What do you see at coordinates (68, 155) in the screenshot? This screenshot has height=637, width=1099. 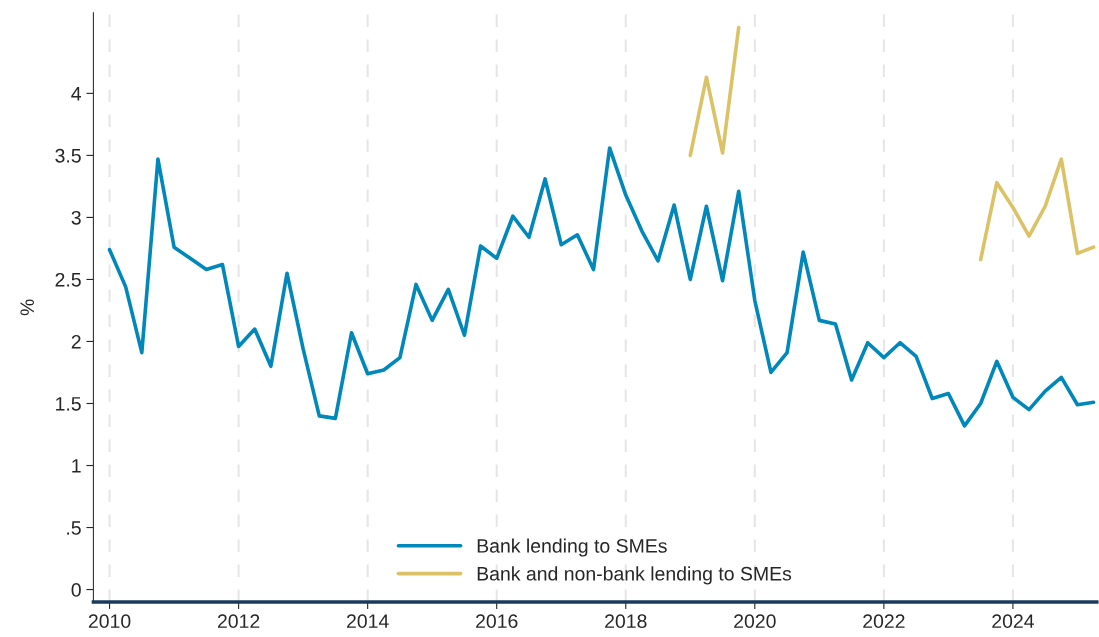 I see `y-tick-label: 3.5` at bounding box center [68, 155].